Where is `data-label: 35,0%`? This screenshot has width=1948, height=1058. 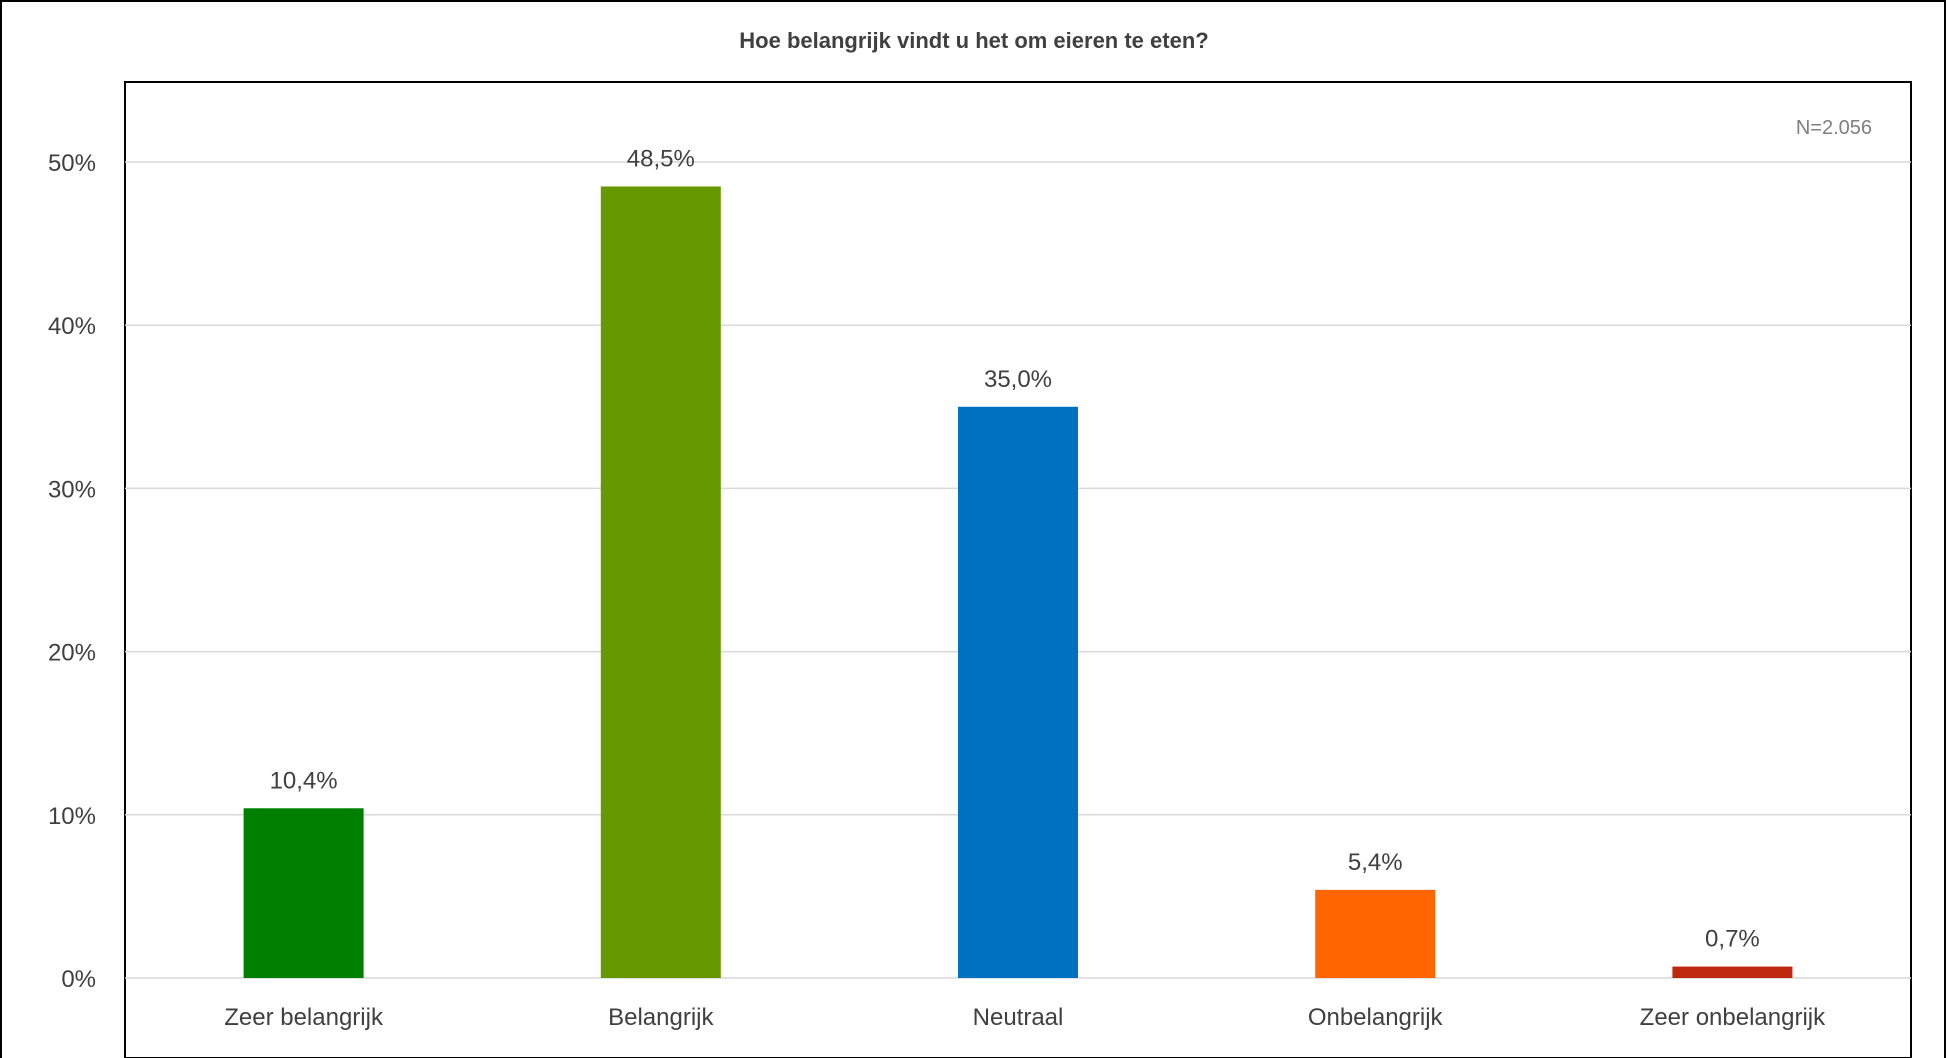 data-label: 35,0% is located at coordinates (1018, 379).